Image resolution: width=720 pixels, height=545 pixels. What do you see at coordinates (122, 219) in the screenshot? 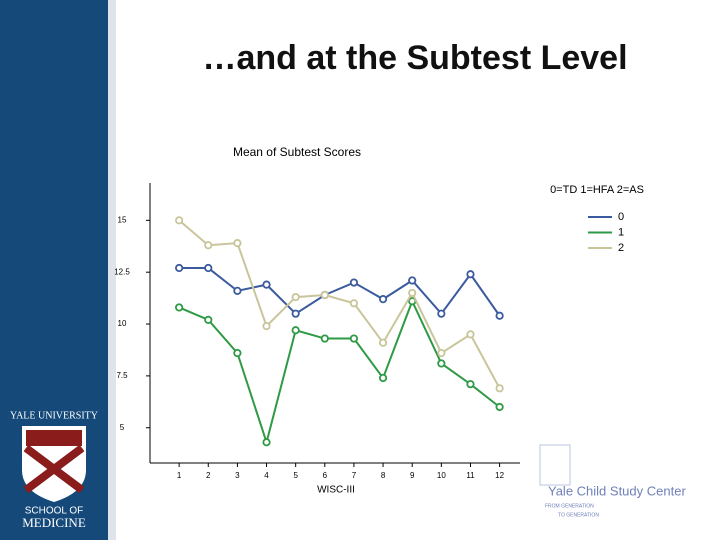
I see `y-tick-label: 15` at bounding box center [122, 219].